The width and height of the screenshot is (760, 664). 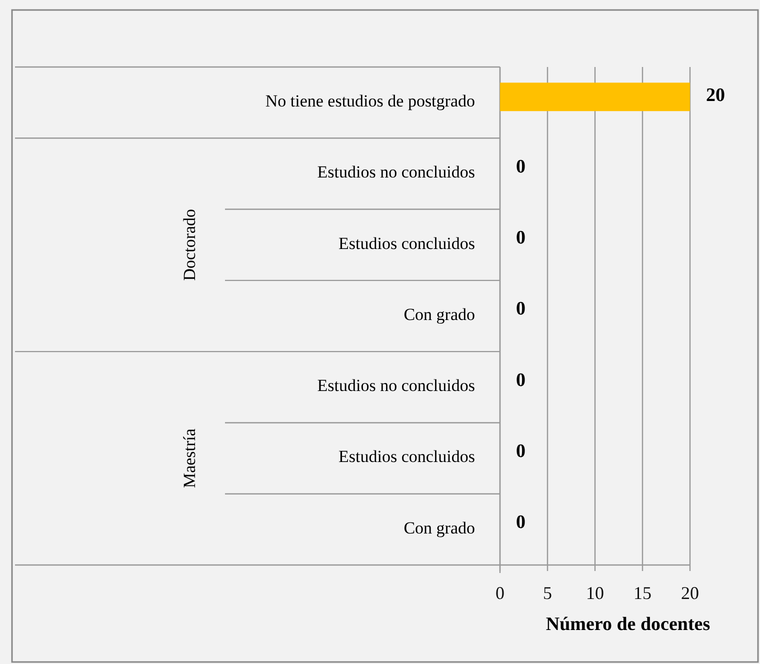 I want to click on x-tick-label: 15, so click(x=643, y=593).